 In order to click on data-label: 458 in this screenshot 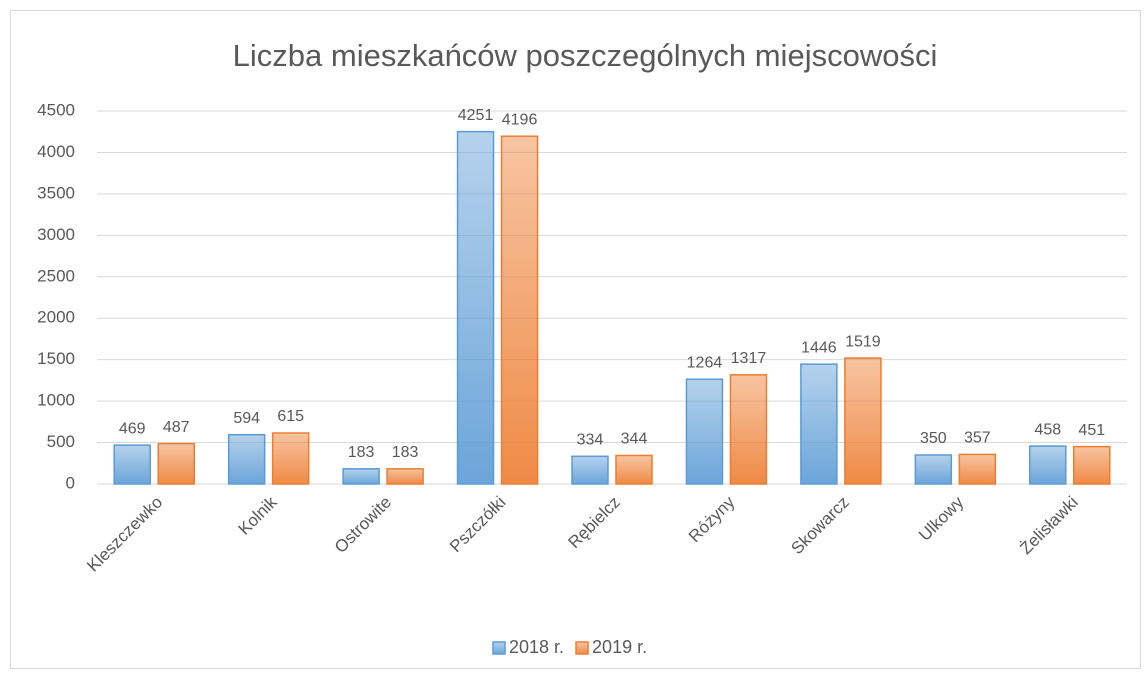, I will do `click(1047, 429)`.